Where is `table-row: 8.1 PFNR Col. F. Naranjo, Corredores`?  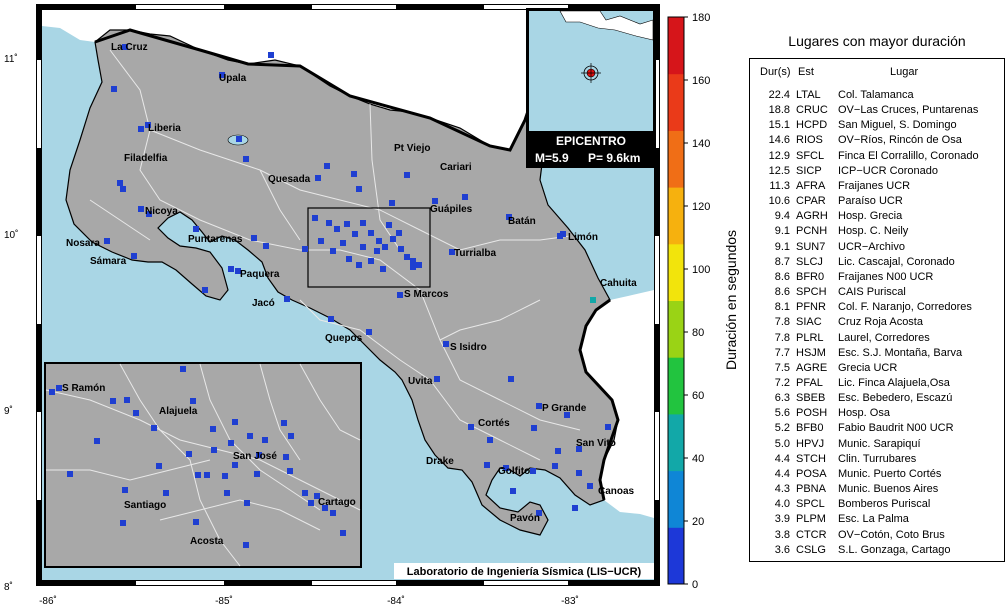 table-row: 8.1 PFNR Col. F. Naranjo, Corredores is located at coordinates (877, 307).